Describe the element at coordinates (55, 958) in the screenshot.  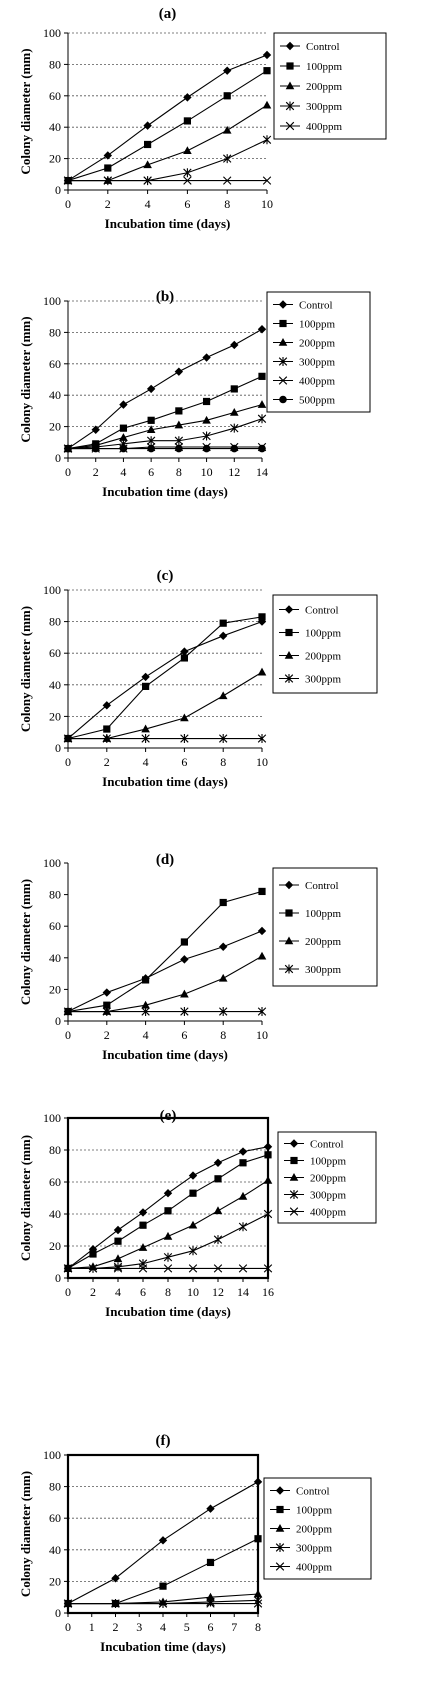
I see `y-tick-label: 40` at that location.